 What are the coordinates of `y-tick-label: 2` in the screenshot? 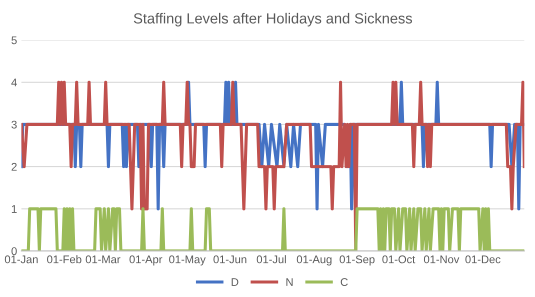 It's located at (14, 166).